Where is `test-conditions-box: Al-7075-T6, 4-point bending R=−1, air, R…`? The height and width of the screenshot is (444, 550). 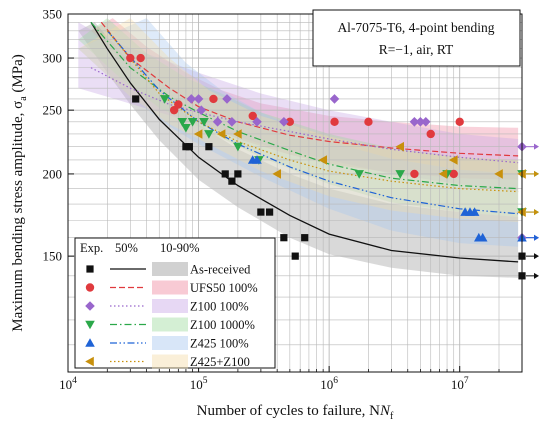 test-conditions-box: Al-7075-T6, 4-point bending R=−1, air, R… is located at coordinates (416, 38).